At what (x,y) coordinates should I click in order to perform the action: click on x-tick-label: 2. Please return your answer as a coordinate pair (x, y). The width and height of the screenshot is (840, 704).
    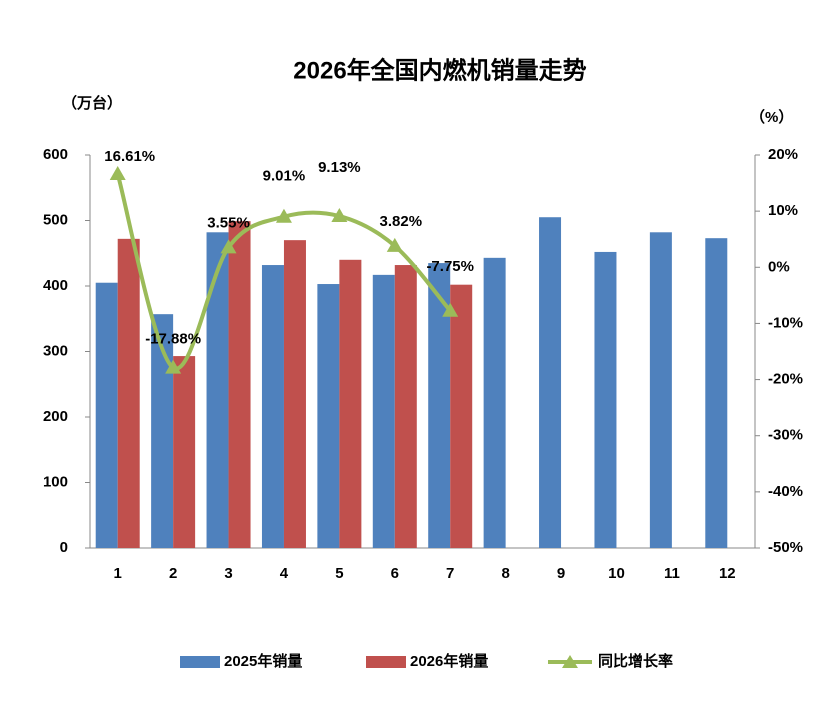
    Looking at the image, I should click on (173, 573).